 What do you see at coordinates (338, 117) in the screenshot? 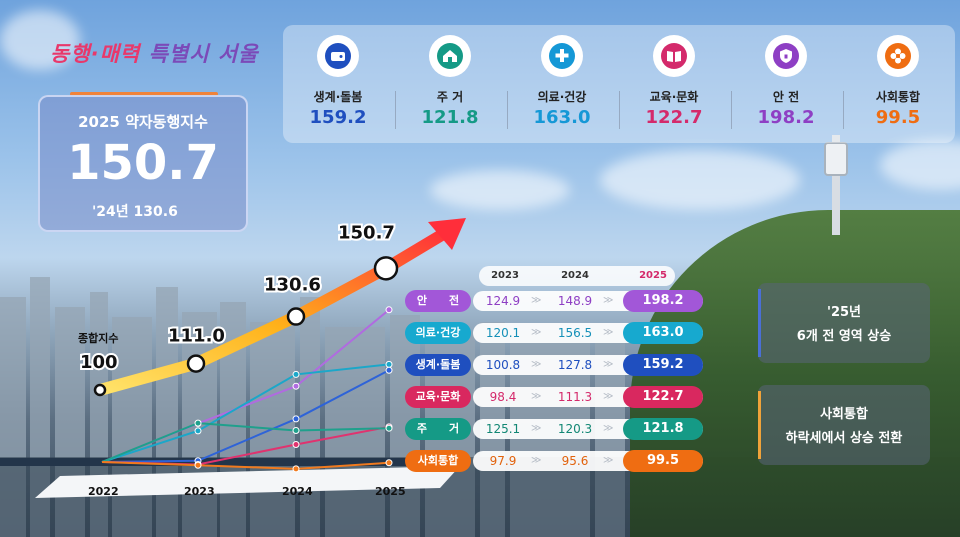
I see `category-value: 159.2` at bounding box center [338, 117].